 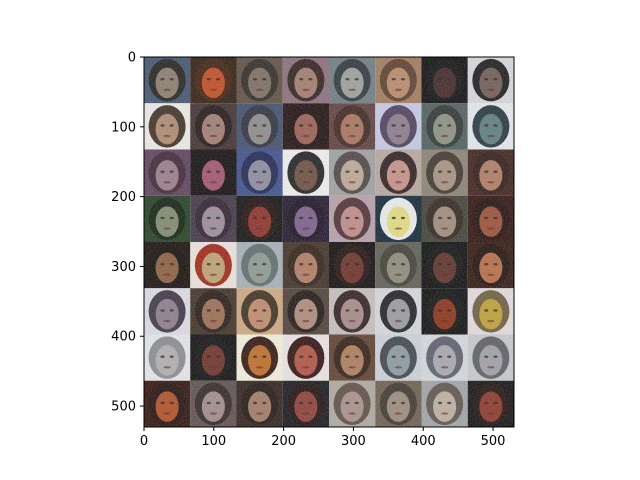 I want to click on x-tick-label: 200, so click(x=283, y=441).